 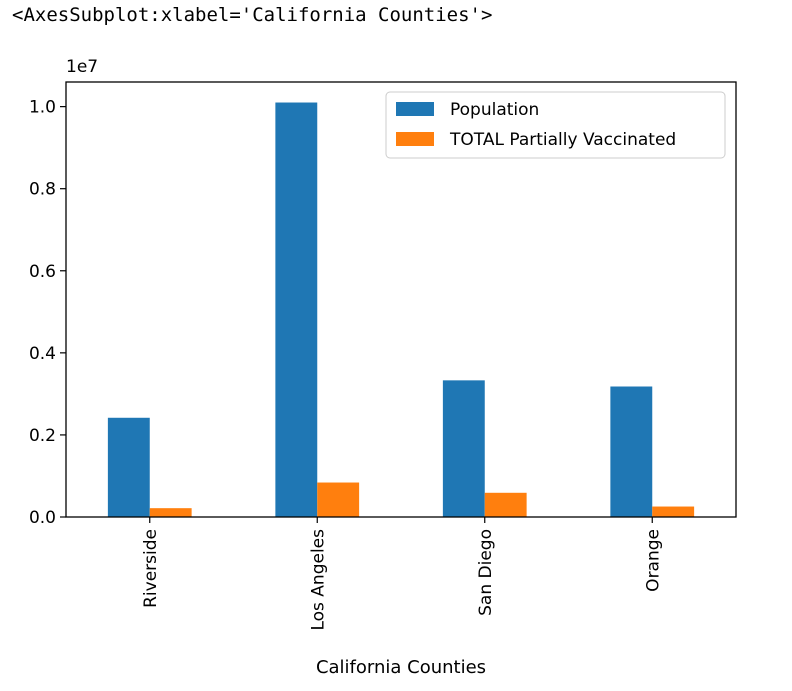 What do you see at coordinates (463, 448) in the screenshot?
I see `bar-population-san-diego` at bounding box center [463, 448].